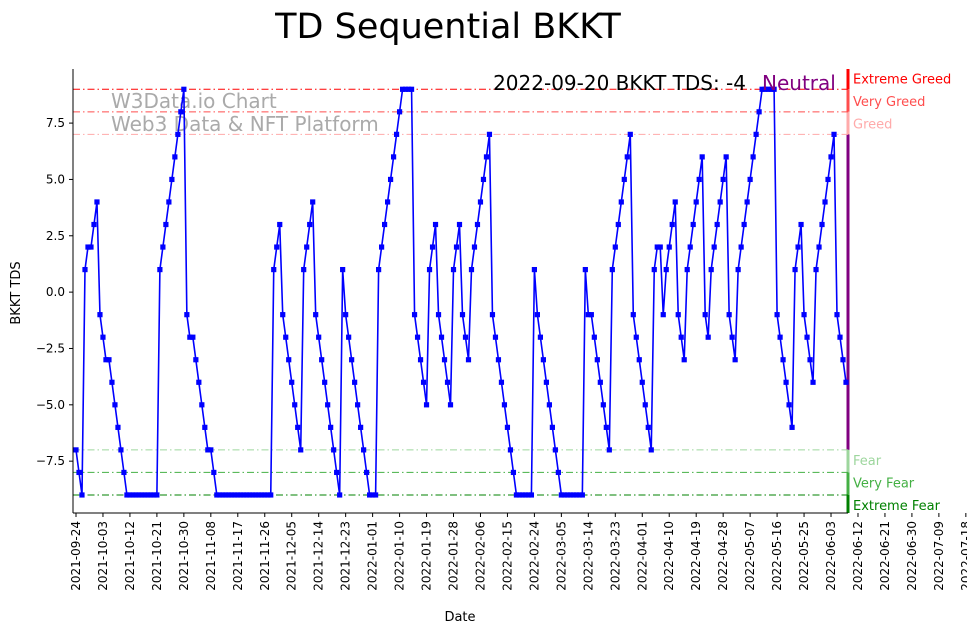 This screenshot has height=633, width=967. What do you see at coordinates (912, 556) in the screenshot?
I see `x-tick-label: 2022-06-30` at bounding box center [912, 556].